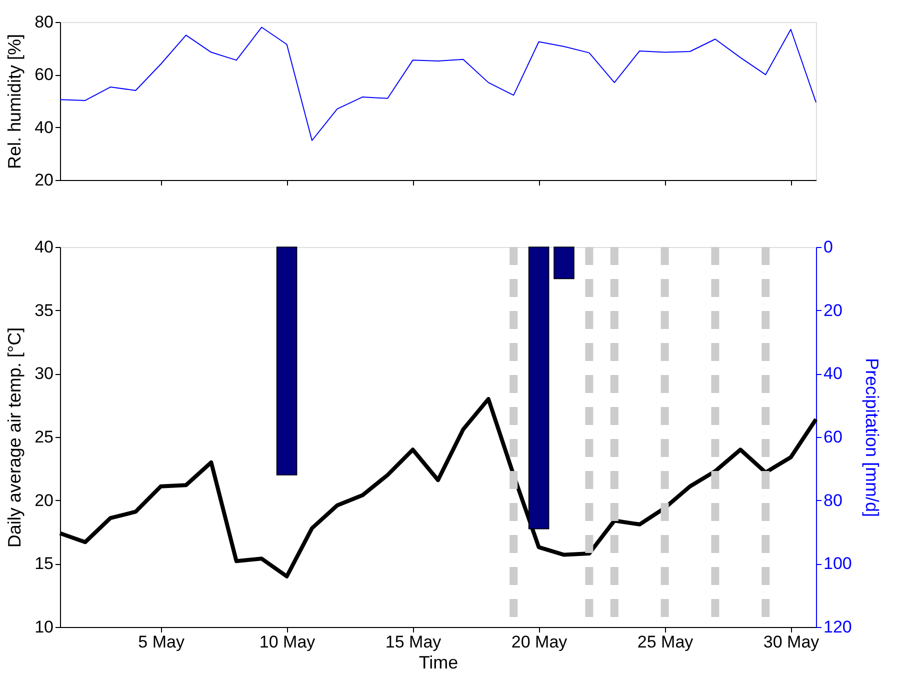 This screenshot has width=914, height=674. Describe the element at coordinates (44, 374) in the screenshot. I see `y-tick-label: 30` at that location.